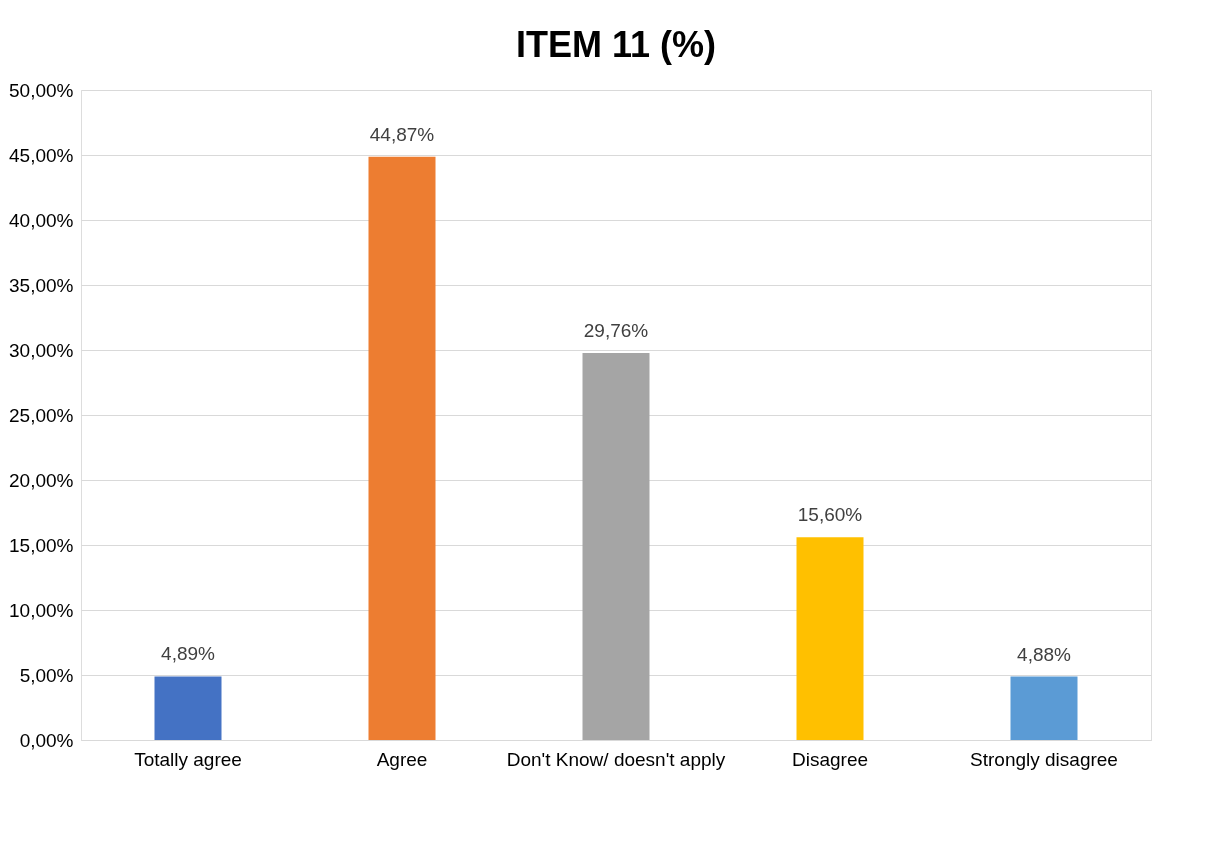 The width and height of the screenshot is (1208, 841). Describe the element at coordinates (46, 675) in the screenshot. I see `y-tick-label: 5,00%` at that location.